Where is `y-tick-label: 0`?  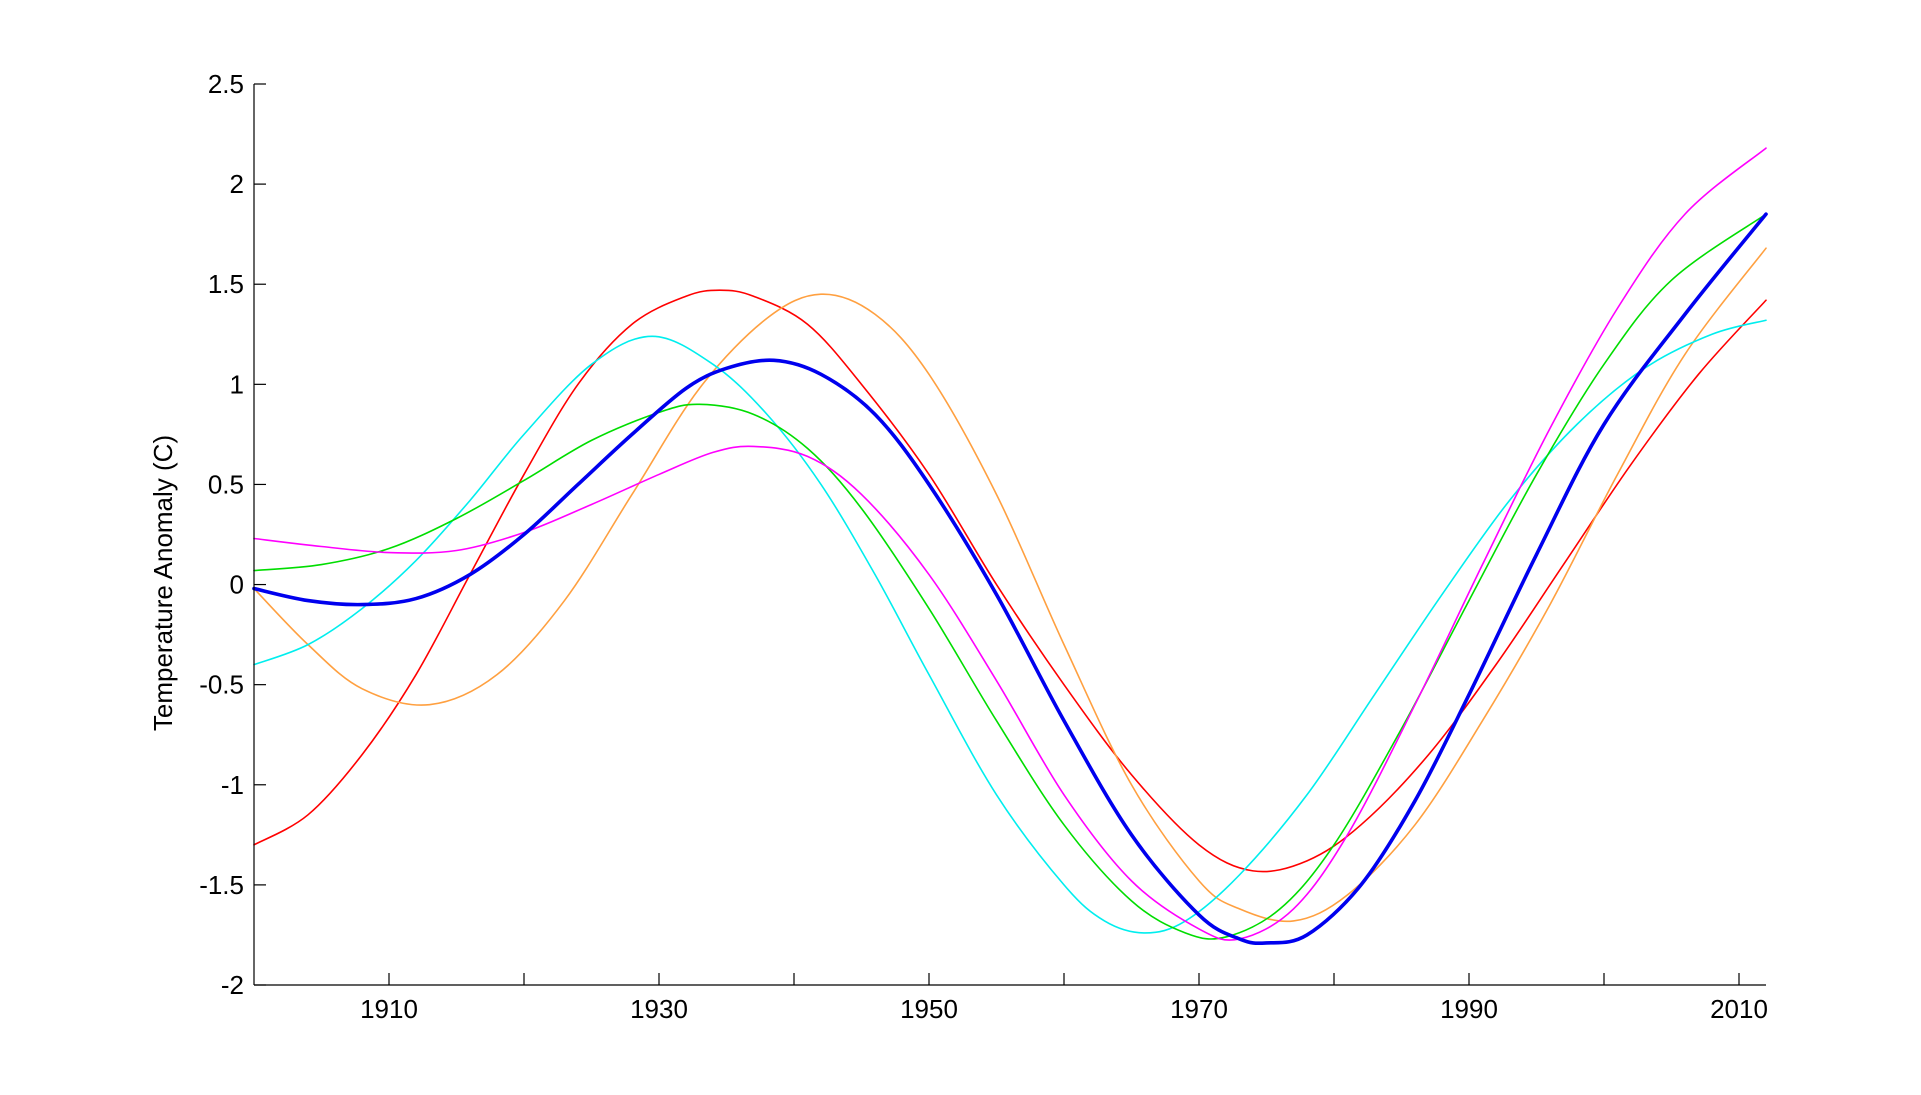 y-tick-label: 0 is located at coordinates (237, 585).